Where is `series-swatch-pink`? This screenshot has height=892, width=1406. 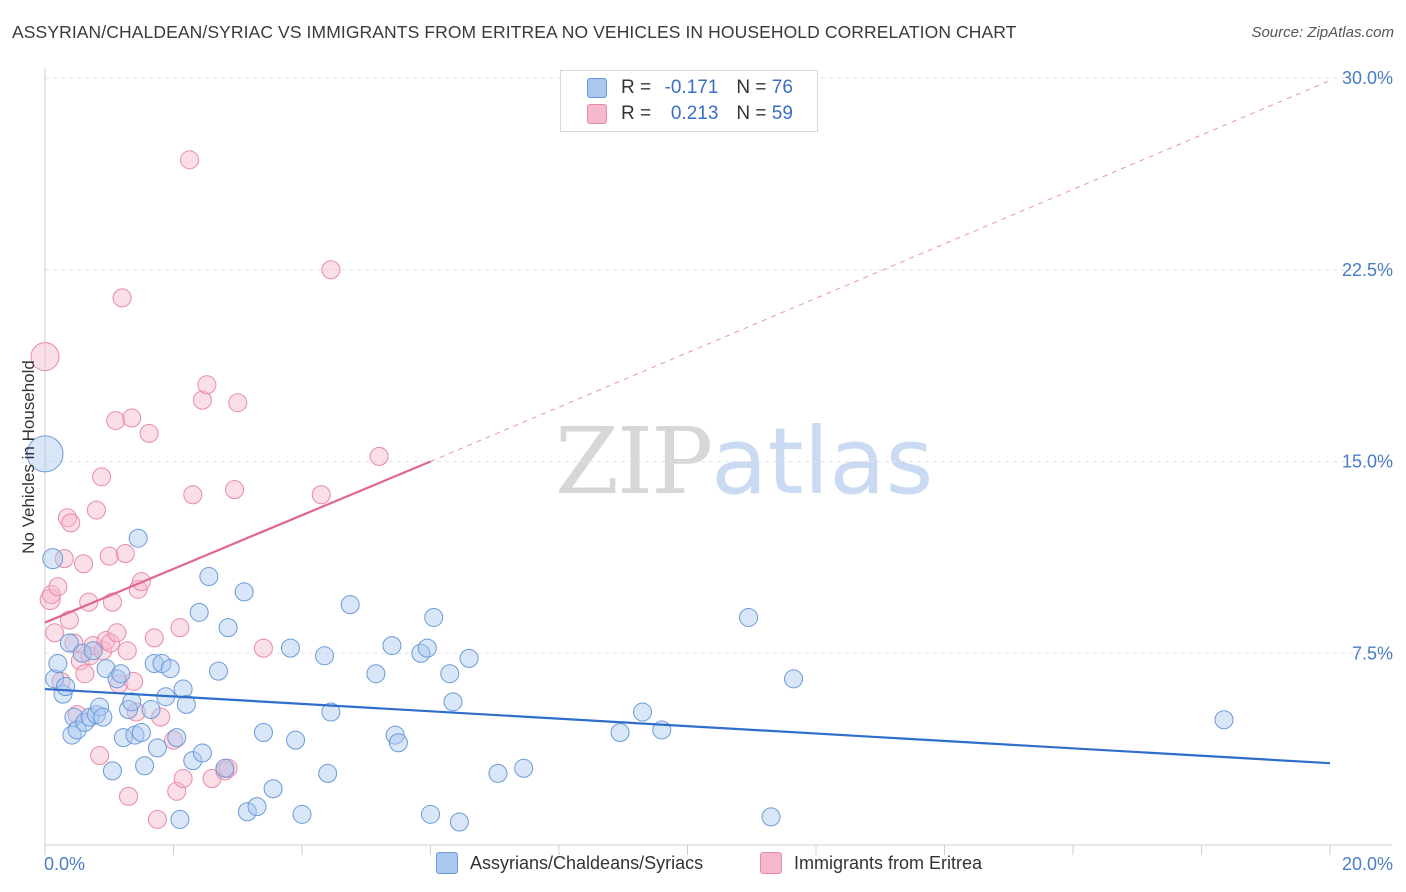 series-swatch-pink is located at coordinates (771, 863).